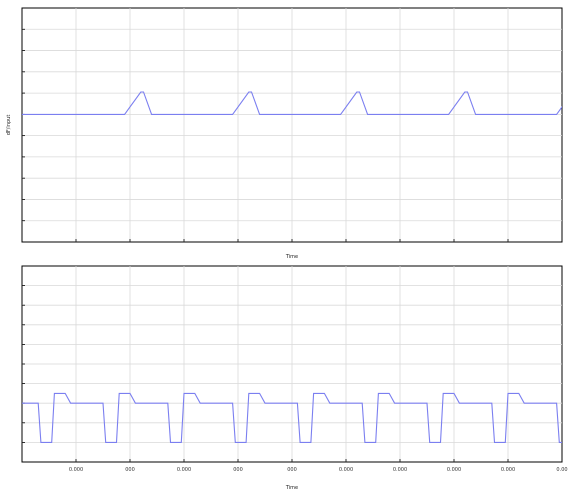 The height and width of the screenshot is (498, 570). I want to click on bottom-x-tick-label: 0.00, so click(561, 470).